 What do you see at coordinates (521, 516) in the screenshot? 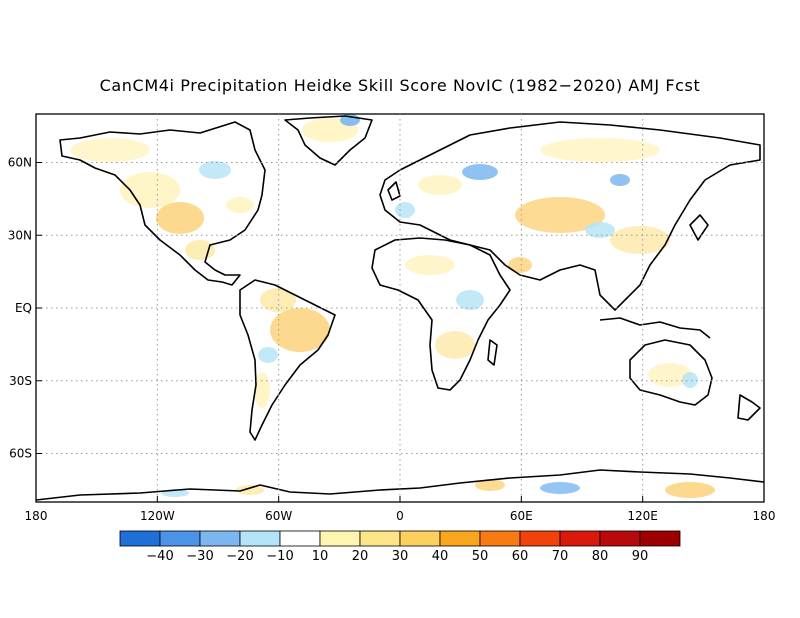
I see `lon-tick-label: 60E` at bounding box center [521, 516].